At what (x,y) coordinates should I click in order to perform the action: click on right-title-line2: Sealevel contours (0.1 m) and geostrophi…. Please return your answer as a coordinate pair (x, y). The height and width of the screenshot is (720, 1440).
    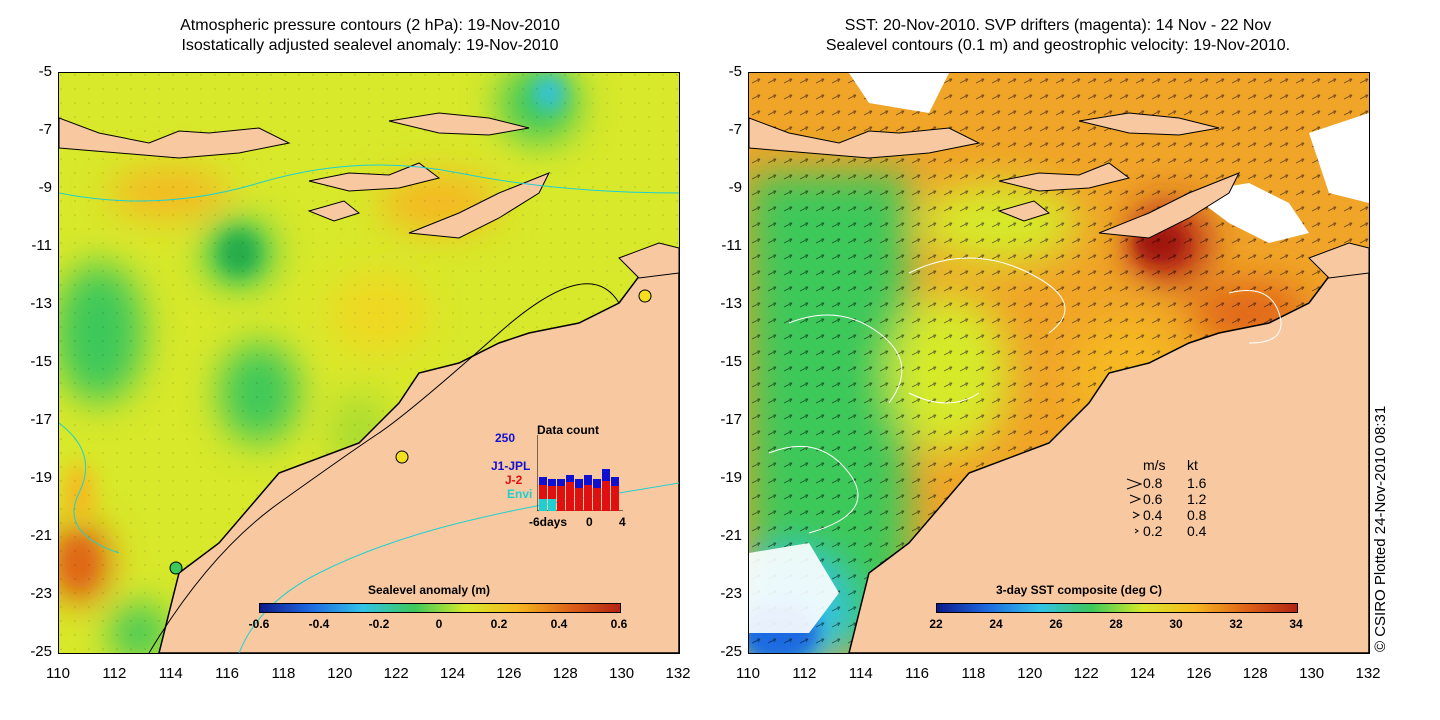
    Looking at the image, I should click on (1058, 45).